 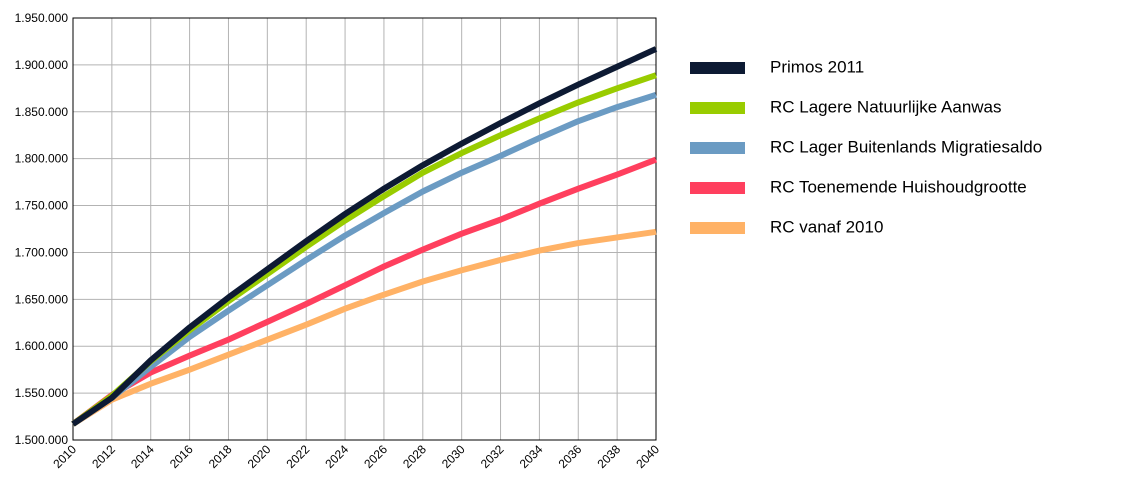 I want to click on x-tick-label: 2030, so click(x=453, y=456).